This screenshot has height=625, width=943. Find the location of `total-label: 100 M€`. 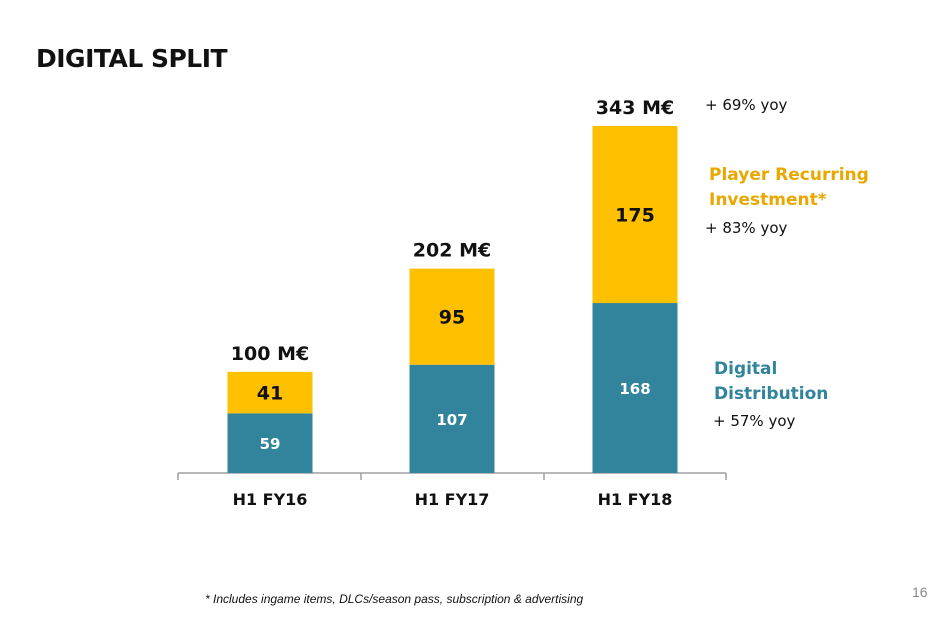

total-label: 100 M€ is located at coordinates (270, 354).